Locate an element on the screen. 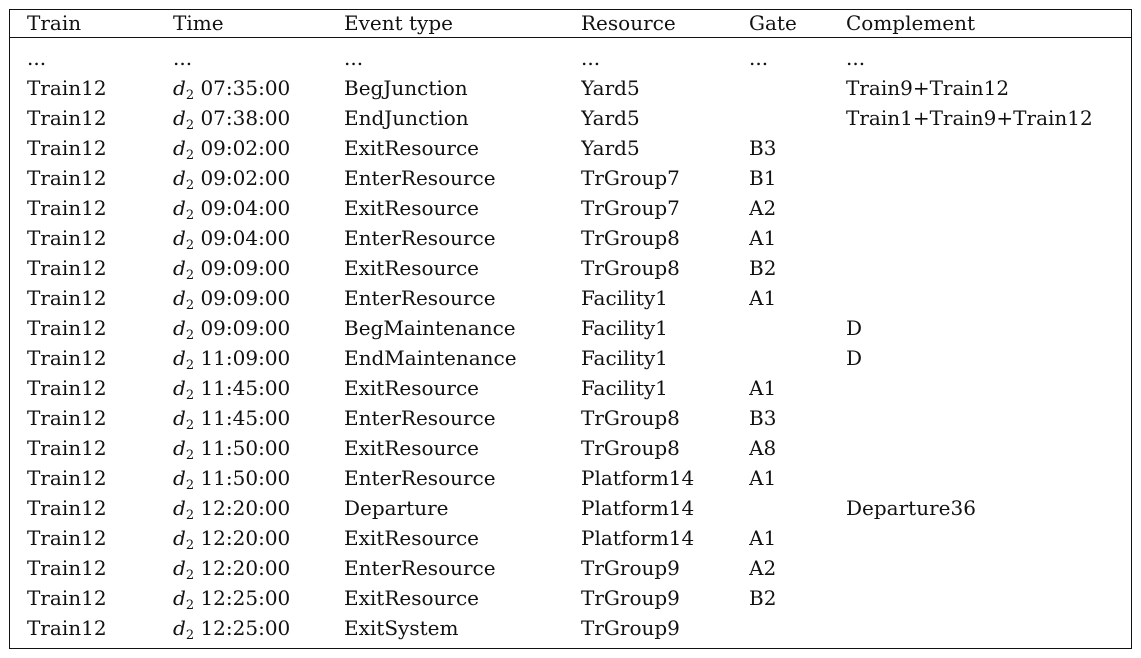 The image size is (1141, 658). resource-cell: TrGroup7 is located at coordinates (630, 208).